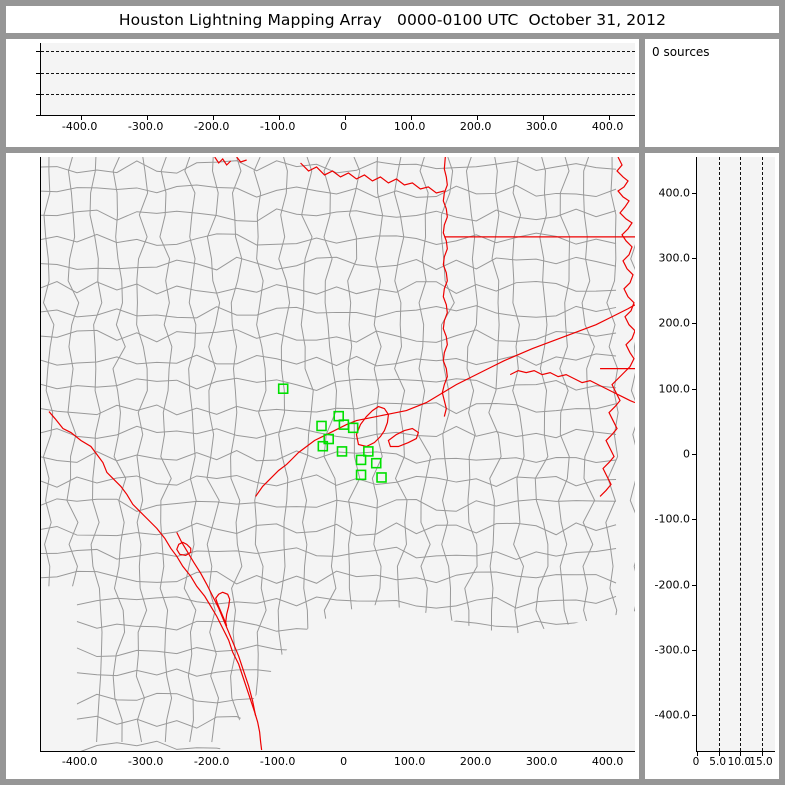 This screenshot has width=785, height=785. What do you see at coordinates (686, 454) in the screenshot?
I see `y-tick-label: 0` at bounding box center [686, 454].